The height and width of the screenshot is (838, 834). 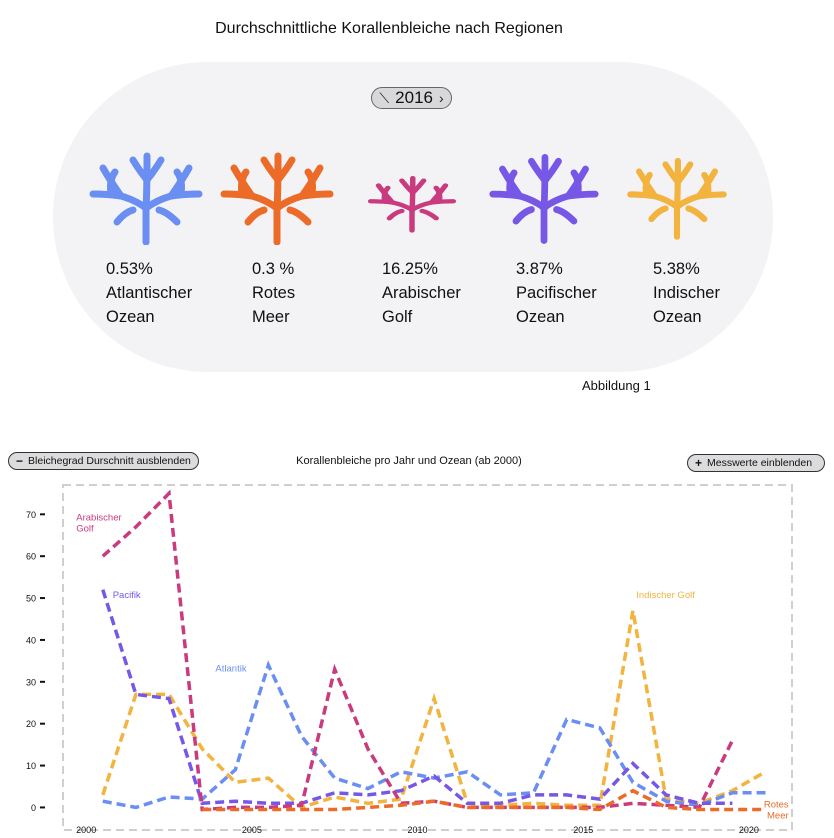 I want to click on series-label: Pacifik, so click(x=127, y=595).